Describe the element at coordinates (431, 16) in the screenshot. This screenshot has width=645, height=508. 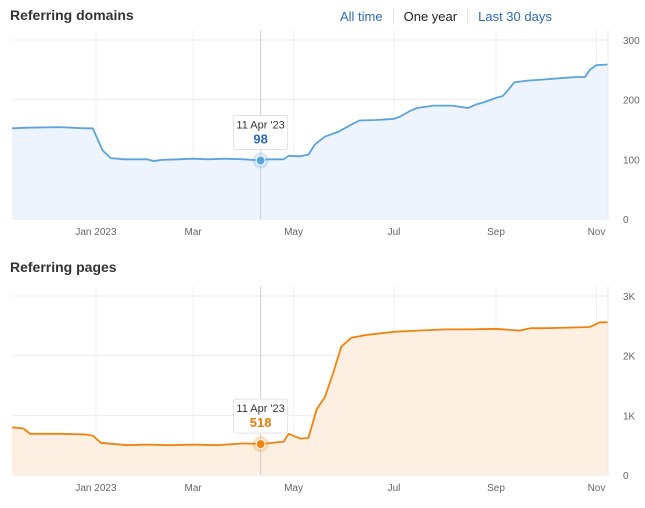
I see `range-one-year: One year` at that location.